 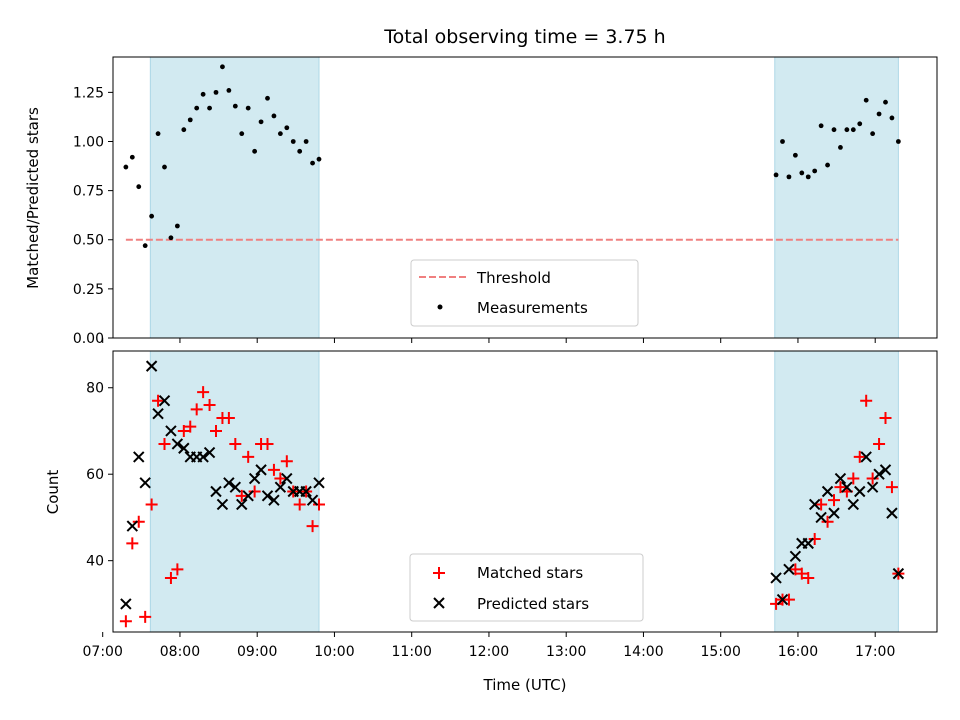 What do you see at coordinates (530, 573) in the screenshot?
I see `legend-matched-label: Matched stars` at bounding box center [530, 573].